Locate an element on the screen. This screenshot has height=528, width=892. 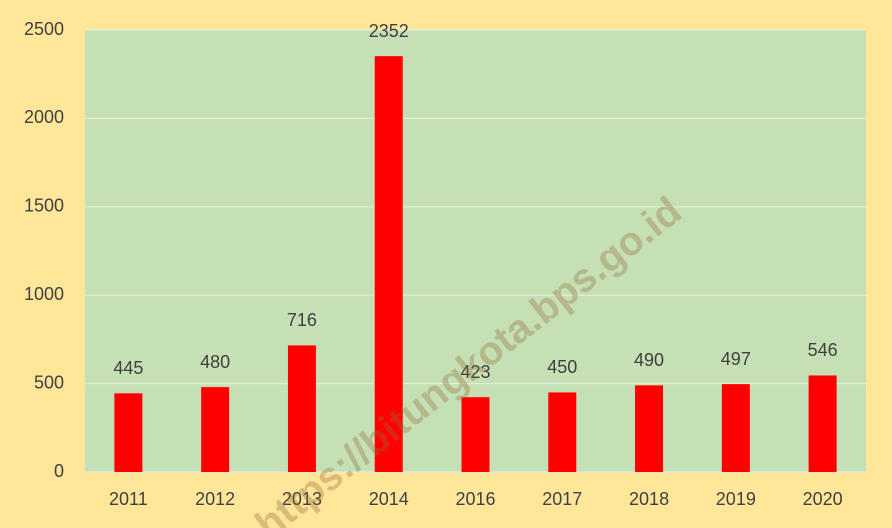
x-tick-label: 2013 is located at coordinates (302, 499).